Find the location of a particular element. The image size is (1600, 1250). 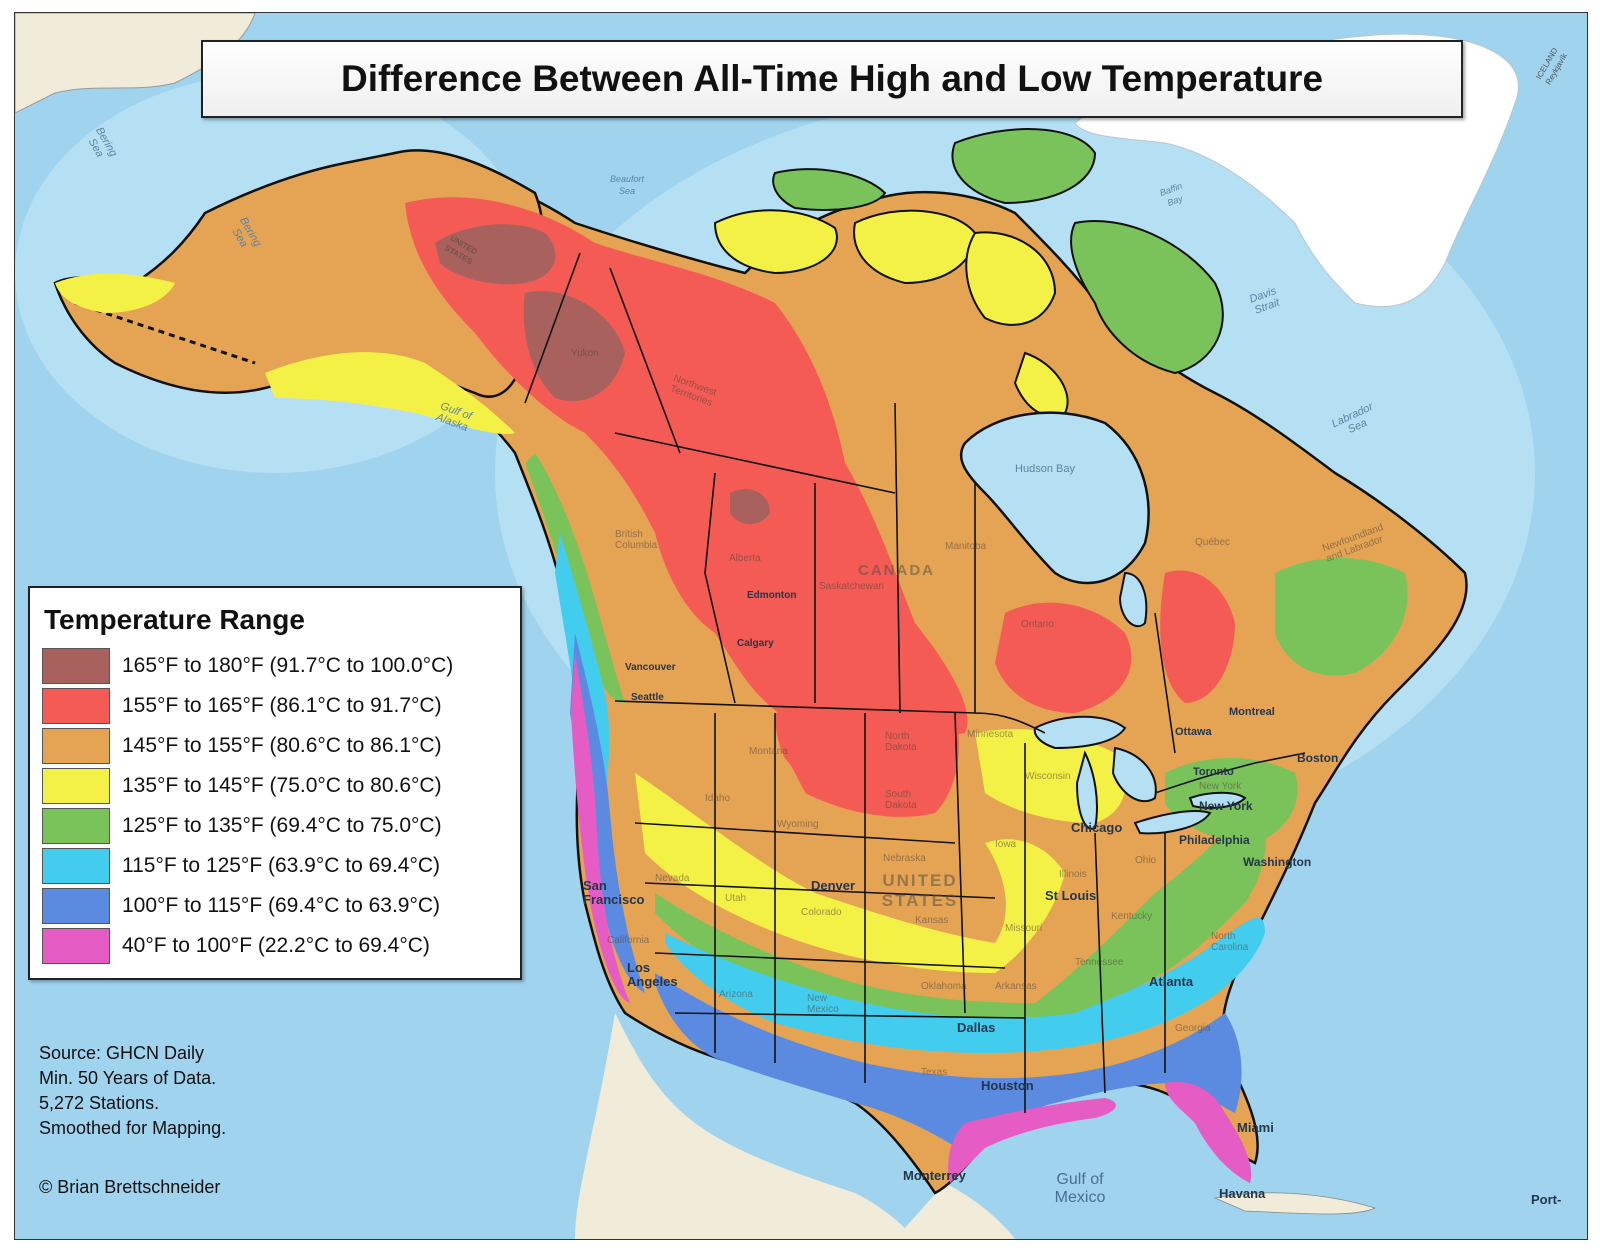

legend-item: 165°F to 180°F (91.7°C to 100.0°C) is located at coordinates (277, 666).